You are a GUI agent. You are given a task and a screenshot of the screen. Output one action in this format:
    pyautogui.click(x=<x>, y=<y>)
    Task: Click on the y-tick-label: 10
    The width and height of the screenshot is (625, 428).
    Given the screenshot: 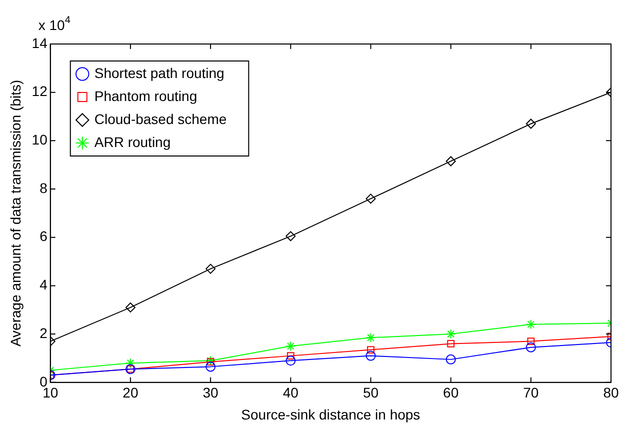 What is the action you would take?
    pyautogui.click(x=40, y=140)
    